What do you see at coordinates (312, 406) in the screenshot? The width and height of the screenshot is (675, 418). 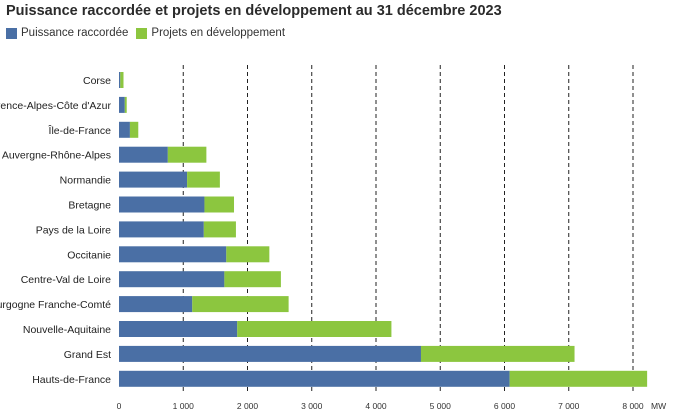 I see `x-tick-label: 3 000` at bounding box center [312, 406].